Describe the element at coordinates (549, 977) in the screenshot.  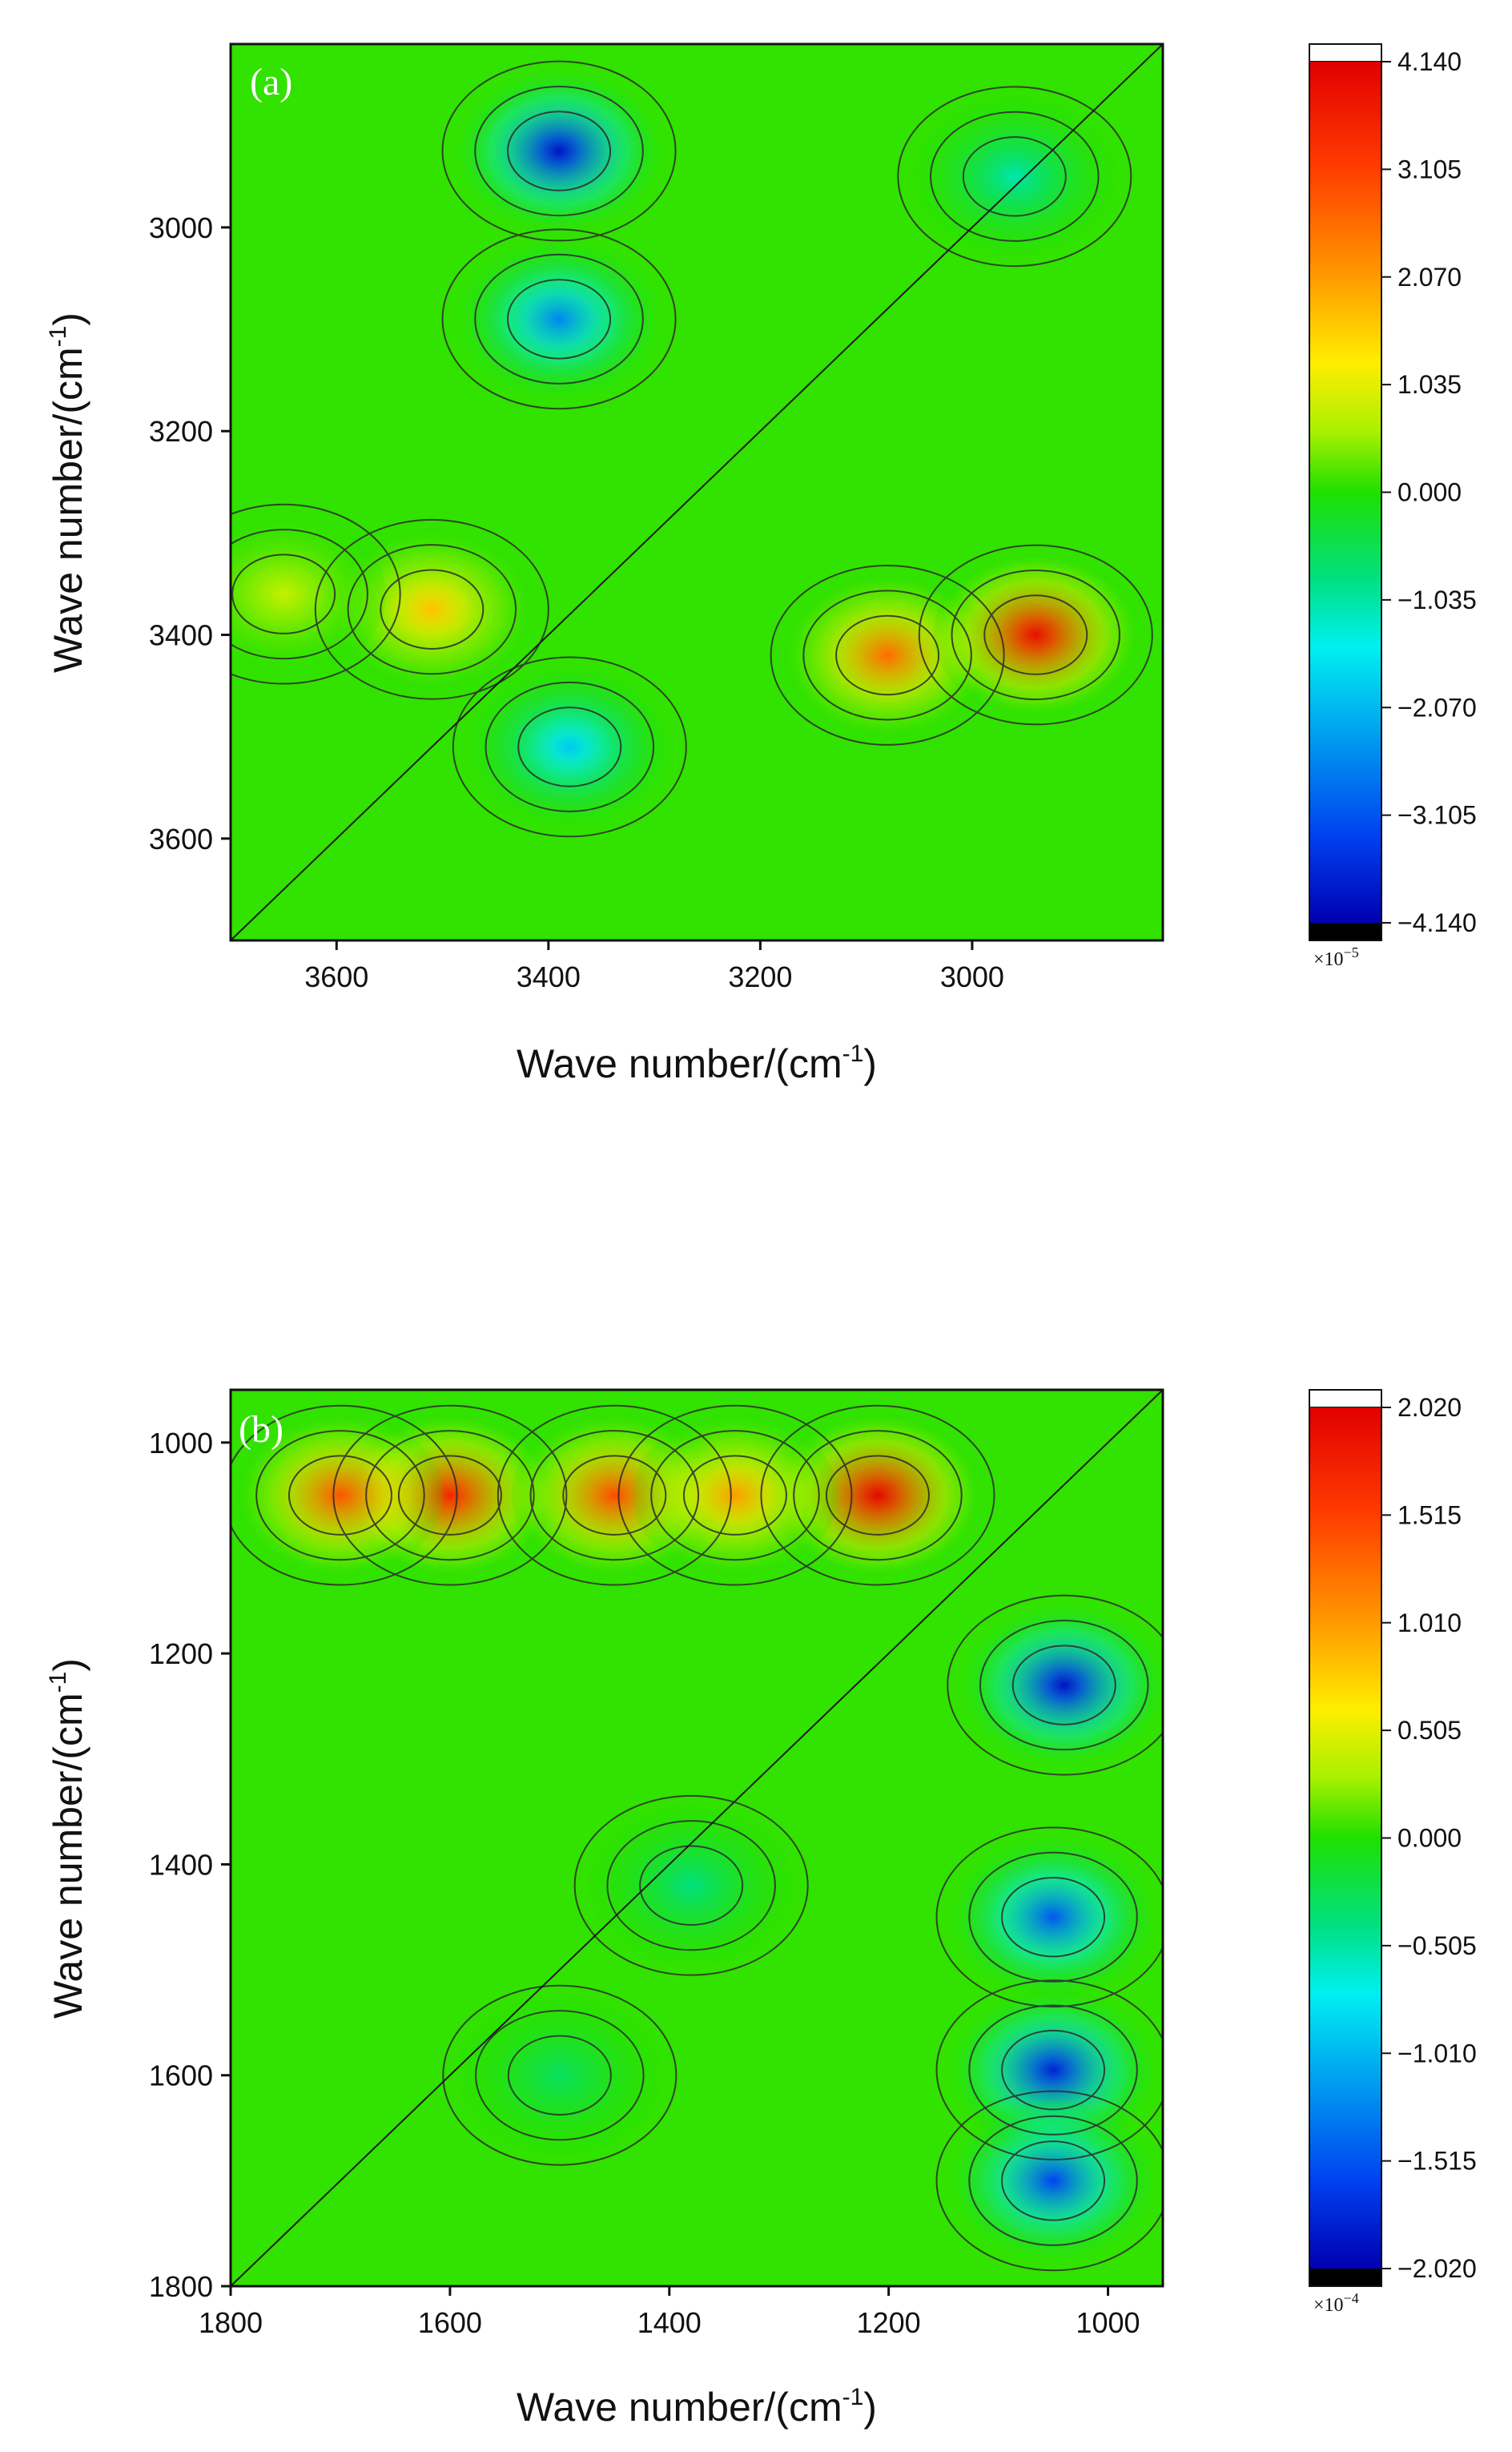
I see `x-tick-label: 3400` at that location.